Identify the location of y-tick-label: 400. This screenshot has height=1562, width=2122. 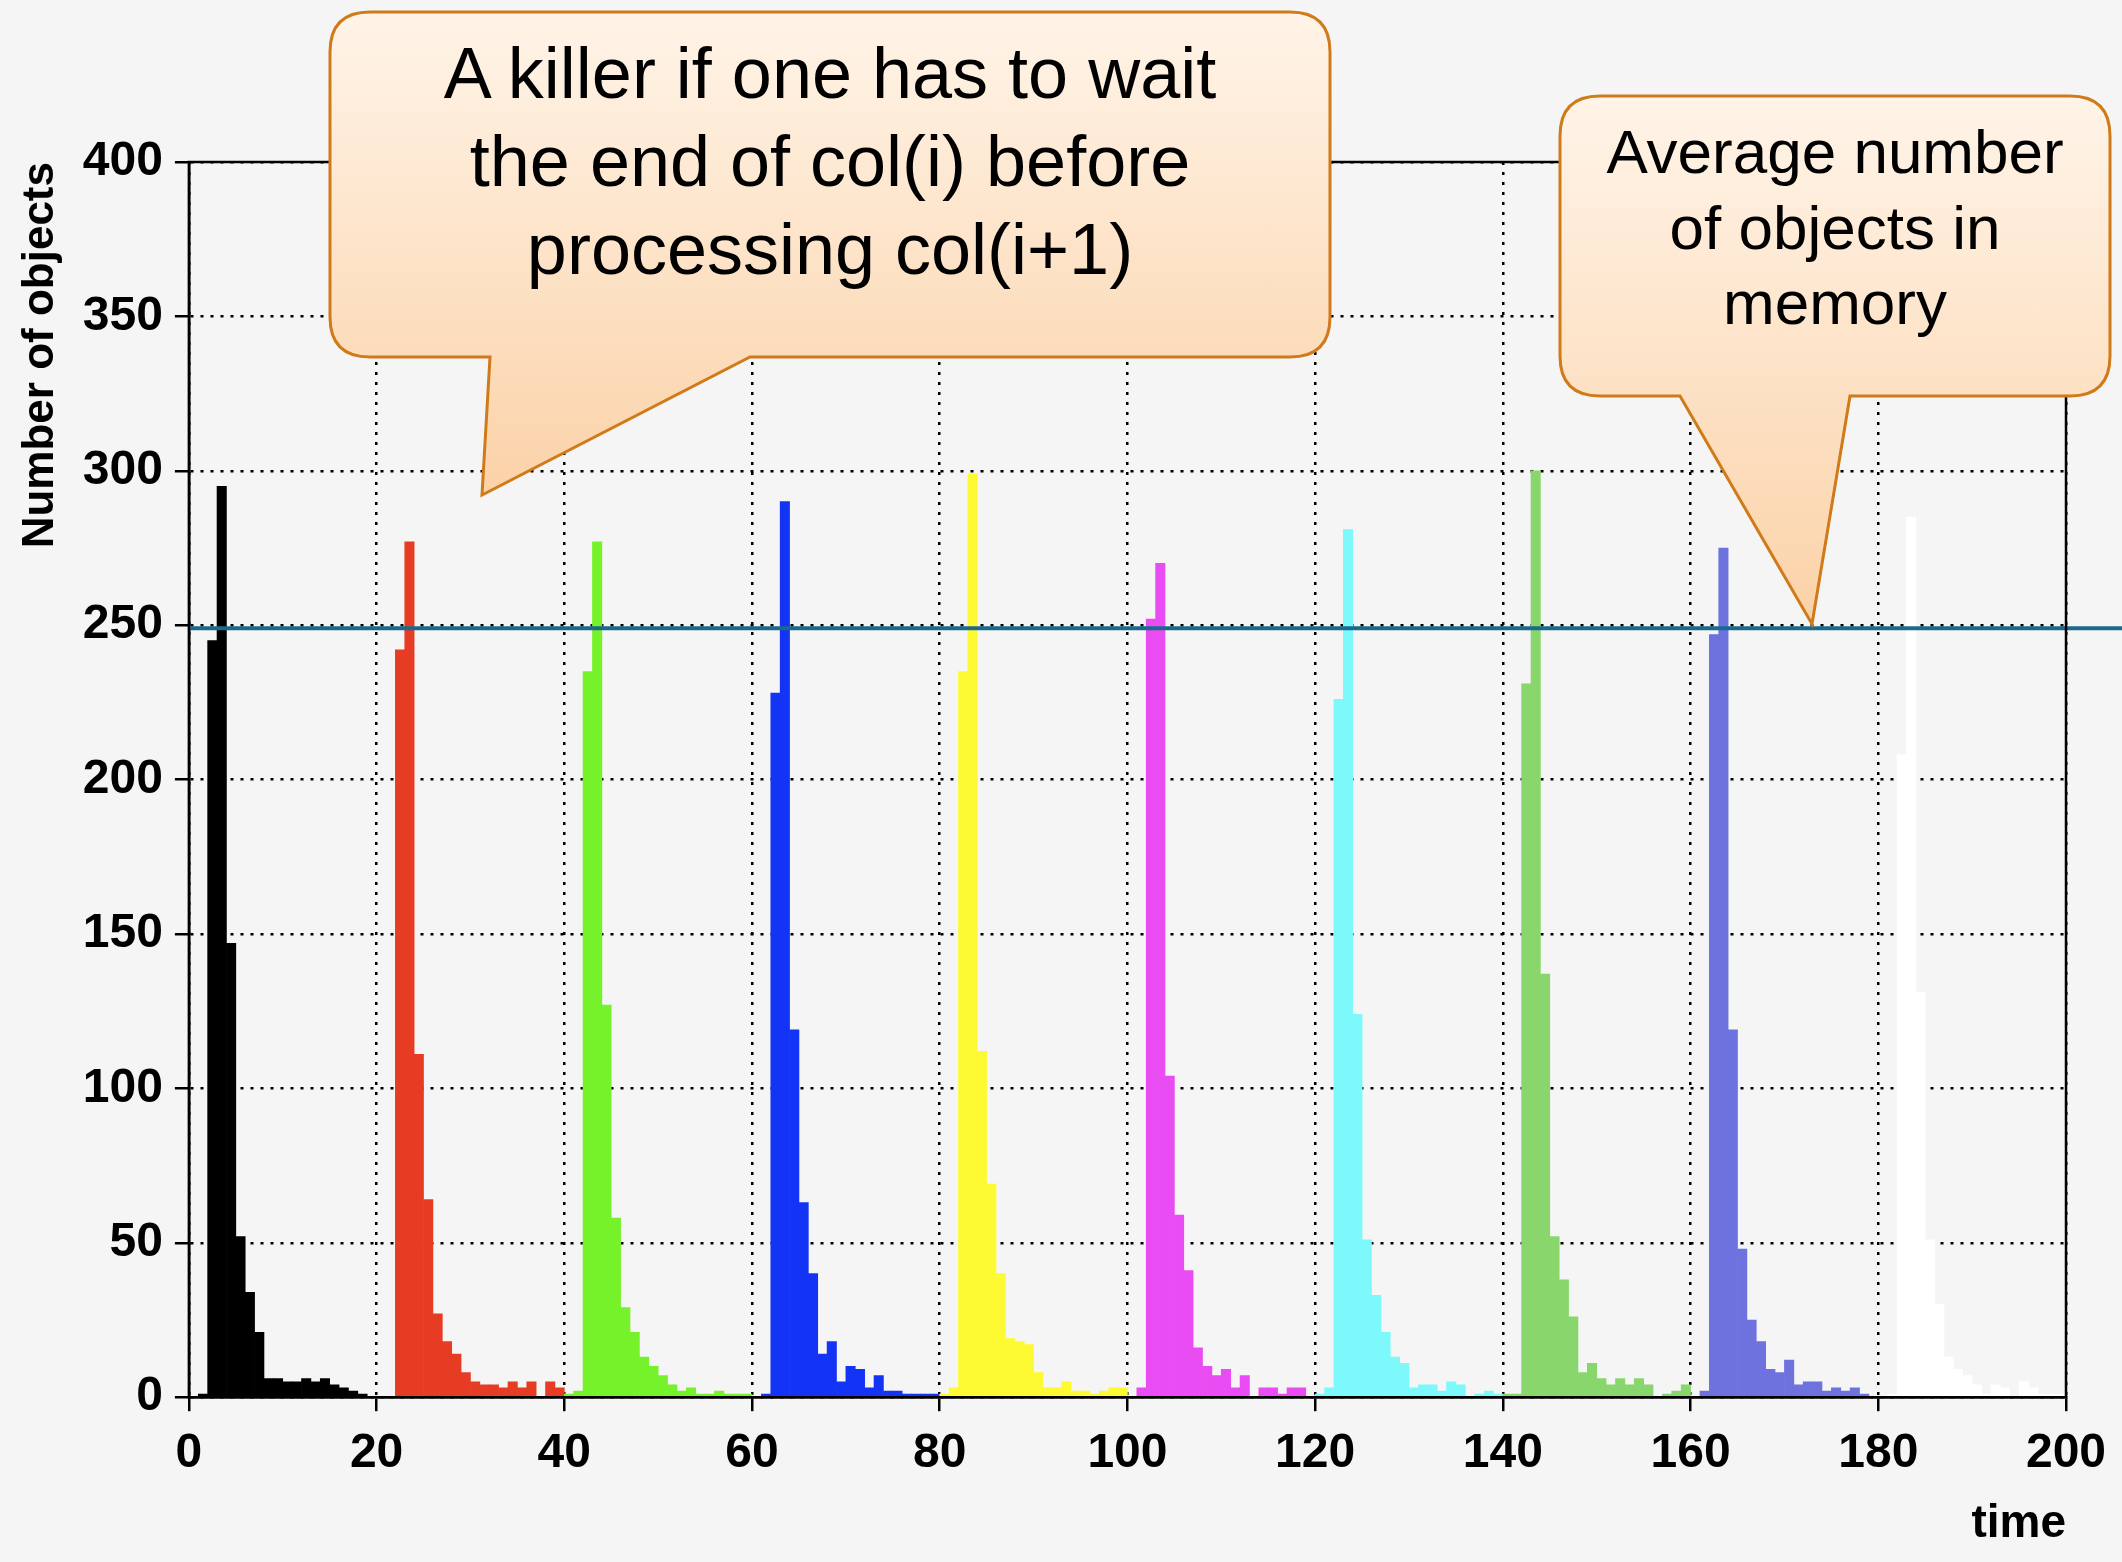
(122, 159).